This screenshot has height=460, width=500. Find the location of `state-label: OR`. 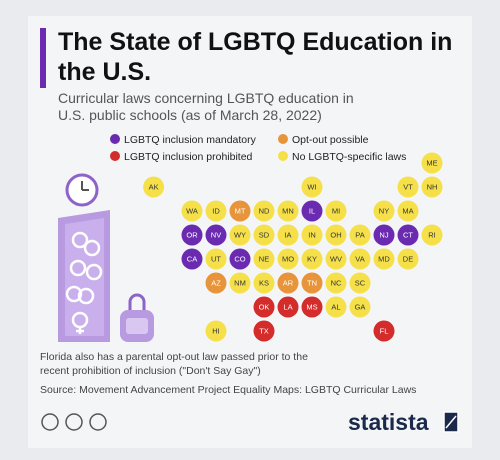

state-label: OR is located at coordinates (192, 234).